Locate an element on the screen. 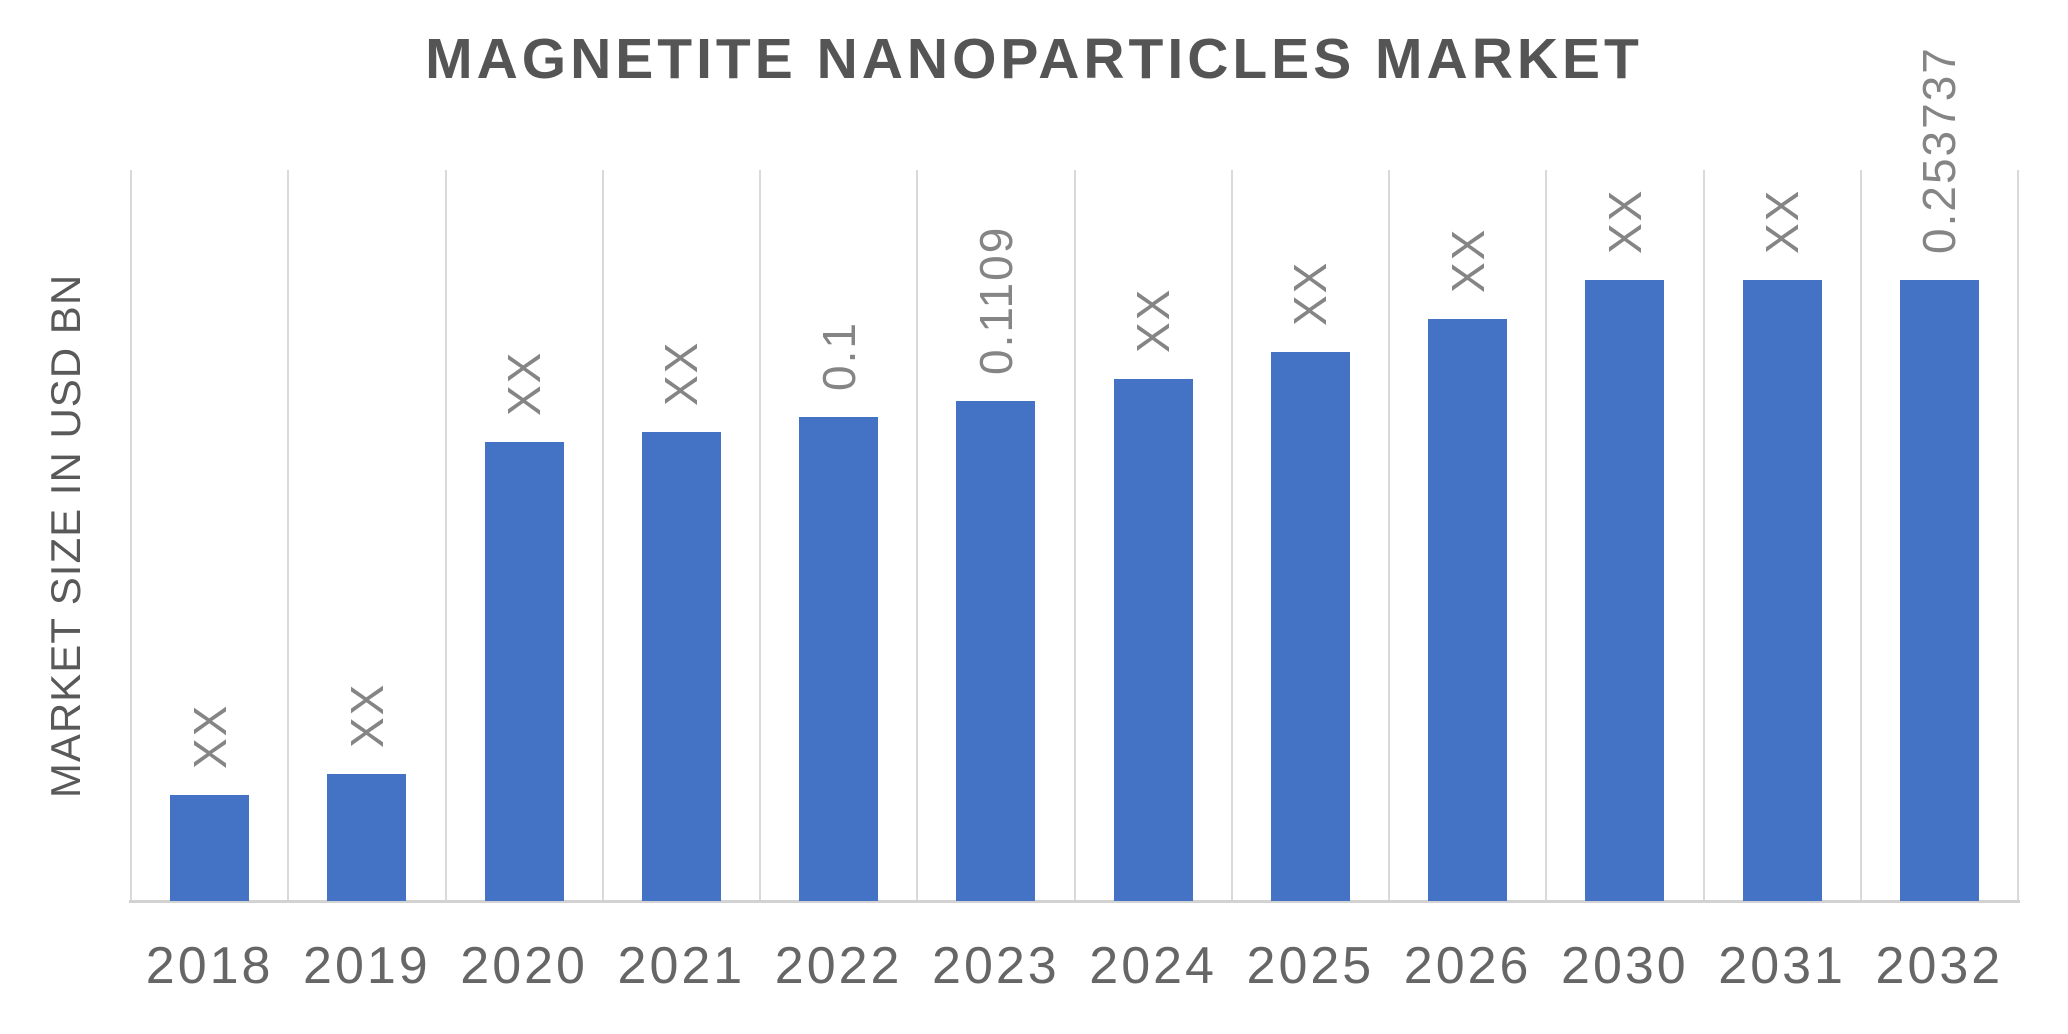 Image resolution: width=2068 pixels, height=1034 pixels. x-axis-tick-label-2032: 2032 is located at coordinates (1939, 966).